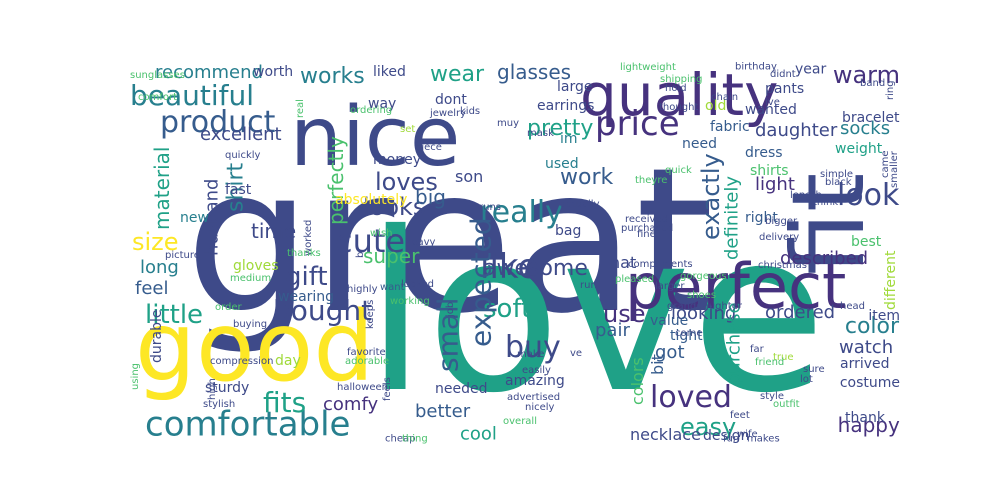 Image resolution: width=1000 pixels, height=500 pixels. I want to click on word-purchase: purchase, so click(733, 343).